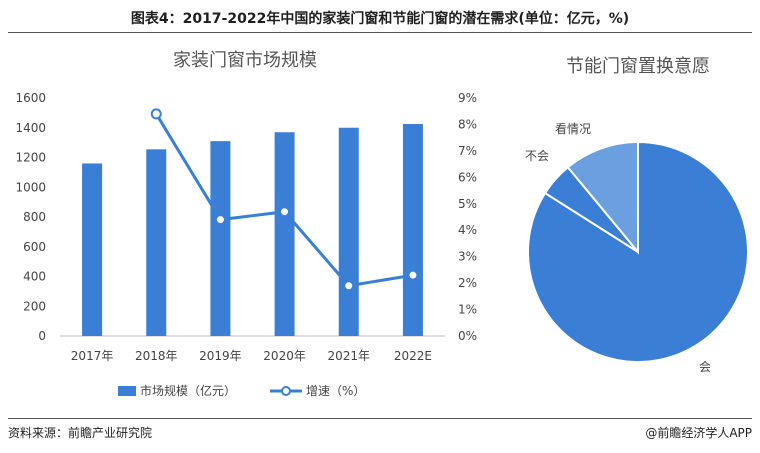  I want to click on legend-bar-label: 市场规模（亿元）, so click(188, 390).